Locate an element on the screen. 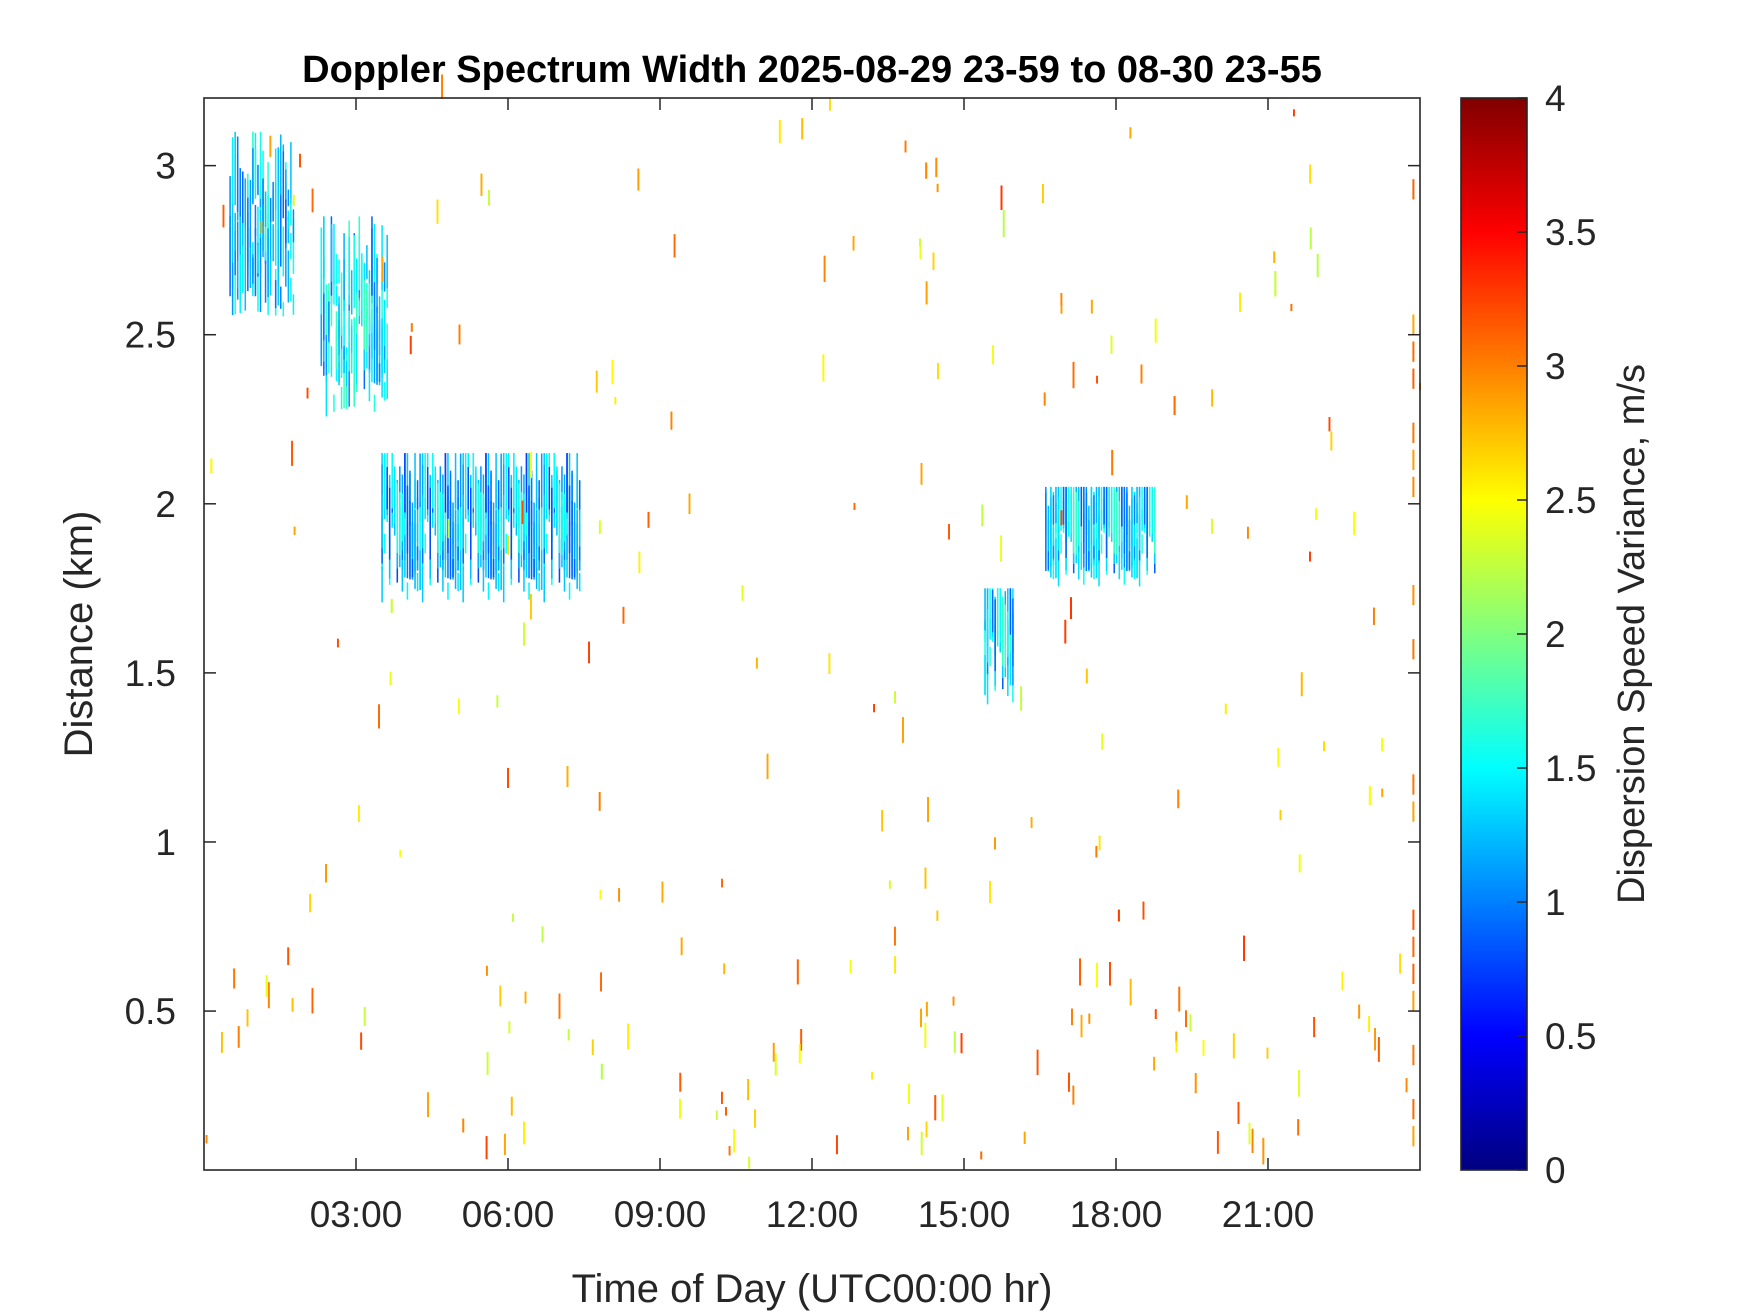 The height and width of the screenshot is (1313, 1750). colorbar-tick-label: 3 is located at coordinates (1555, 366).